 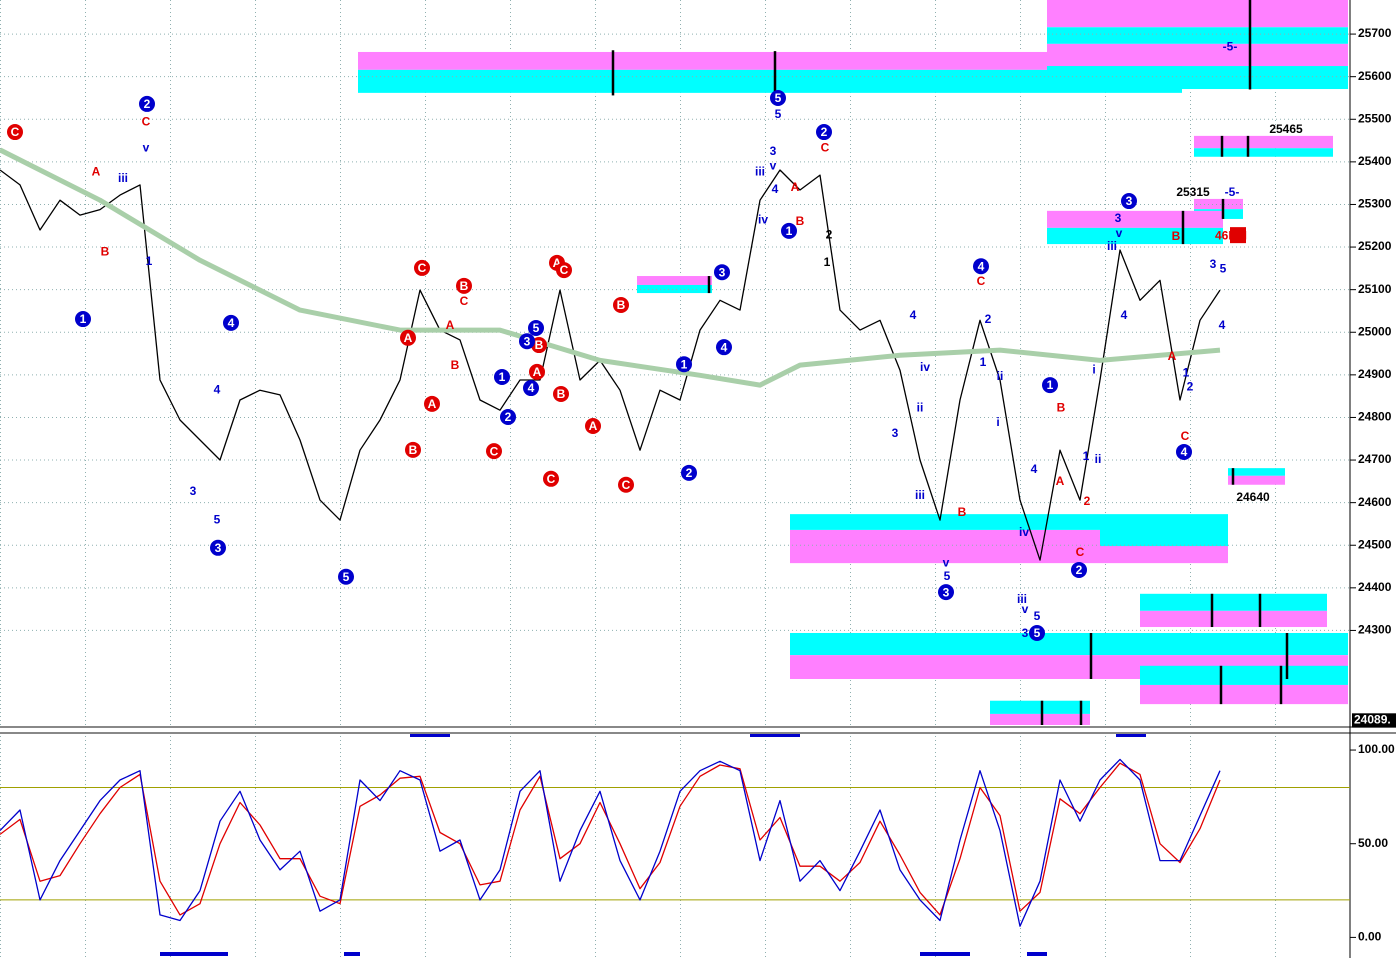 What do you see at coordinates (1375, 161) in the screenshot?
I see `y-tick-label: 25400` at bounding box center [1375, 161].